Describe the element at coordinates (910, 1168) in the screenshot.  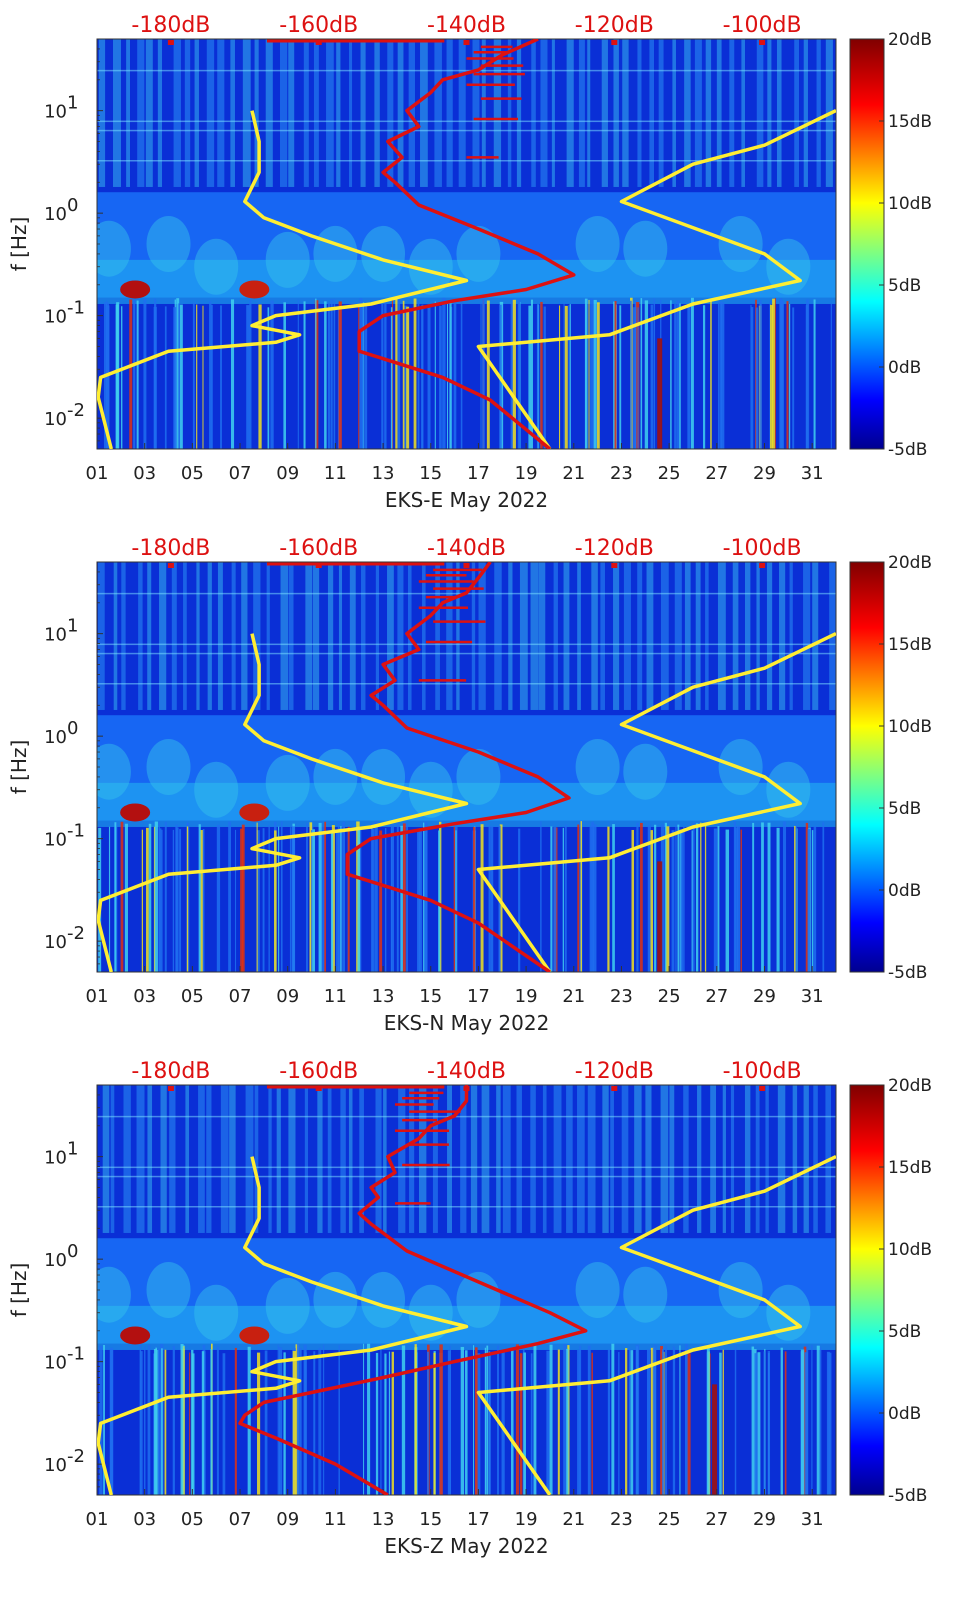
I see `colorbar-tick-label: 15dB` at that location.